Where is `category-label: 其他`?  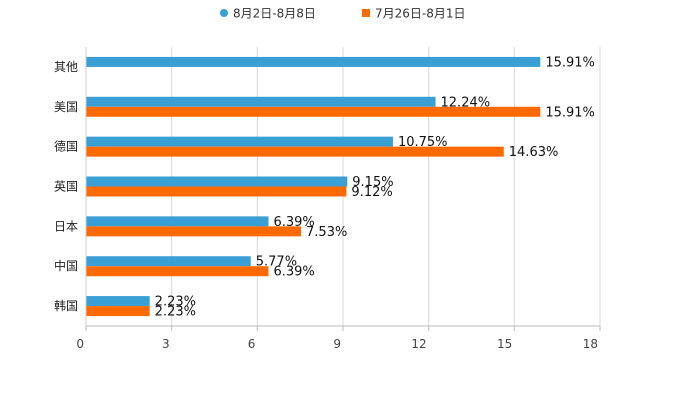
category-label: 其他 is located at coordinates (66, 67).